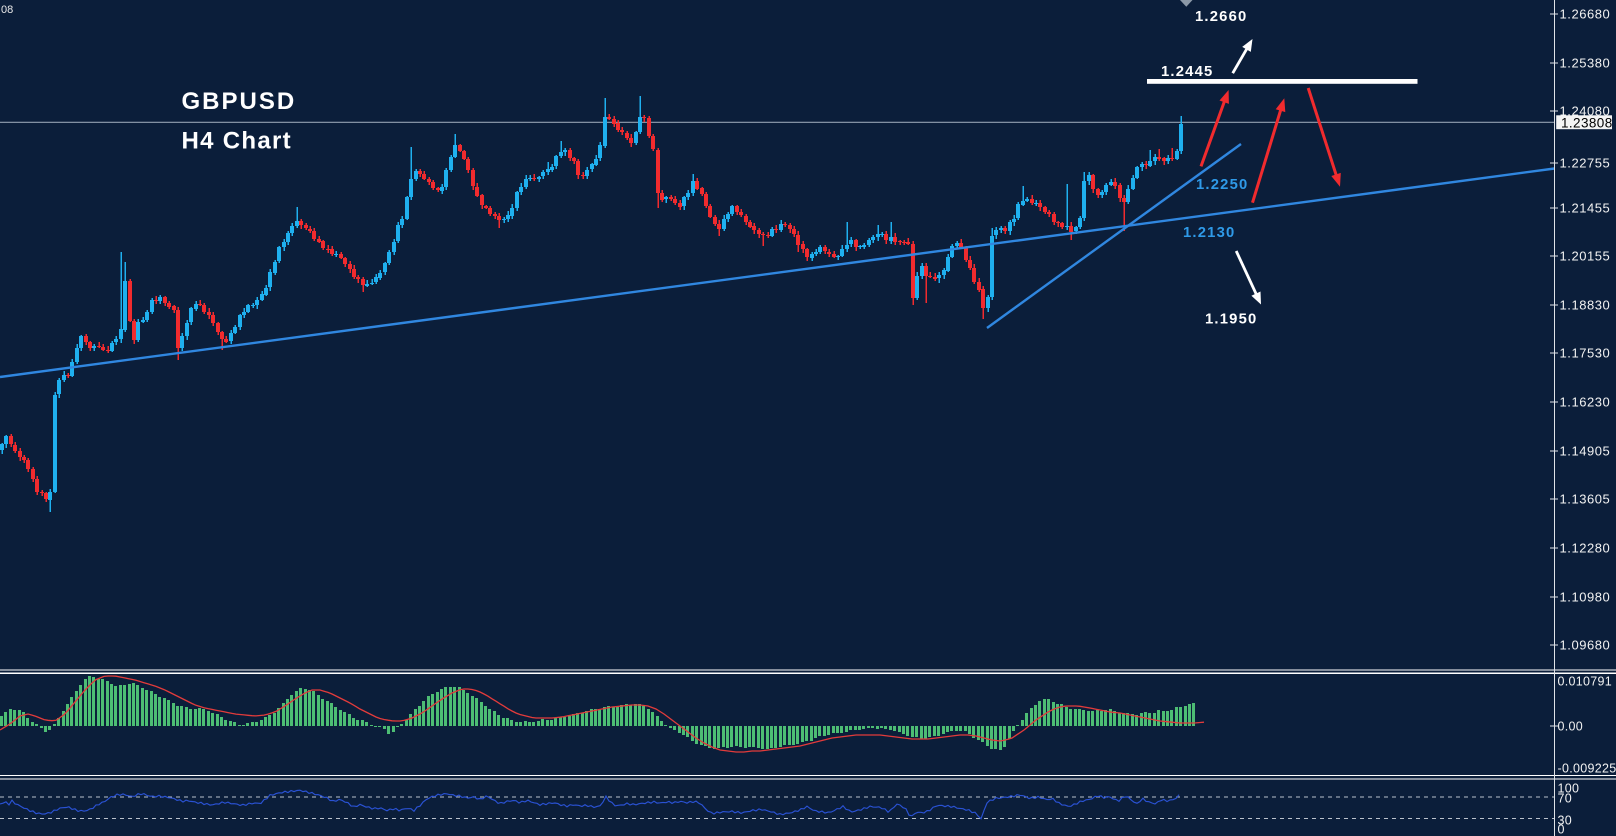 The image size is (1616, 836). I want to click on svg-text: H4 Chart, so click(237, 141).